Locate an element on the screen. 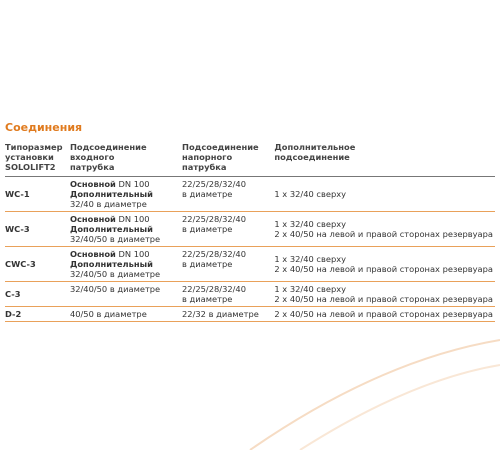 This screenshot has height=450, width=500. inlet-text: 32/40 в диаметре is located at coordinates (108, 204).